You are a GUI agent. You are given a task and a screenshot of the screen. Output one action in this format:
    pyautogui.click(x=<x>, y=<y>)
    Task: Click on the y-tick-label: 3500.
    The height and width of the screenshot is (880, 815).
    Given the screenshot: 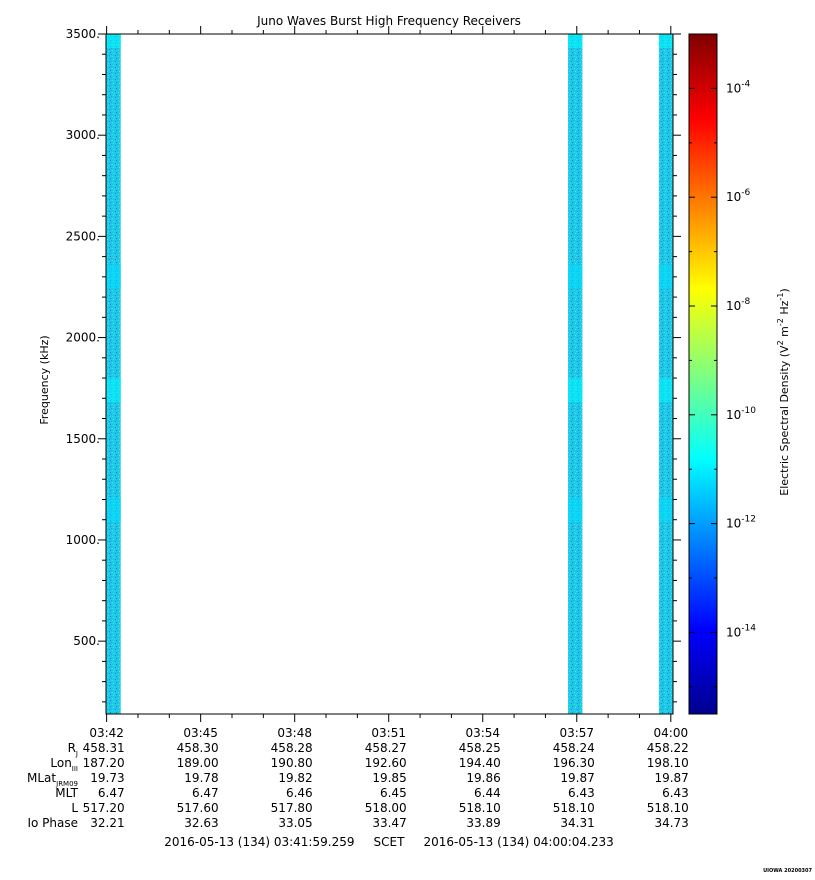 What is the action you would take?
    pyautogui.click(x=83, y=34)
    